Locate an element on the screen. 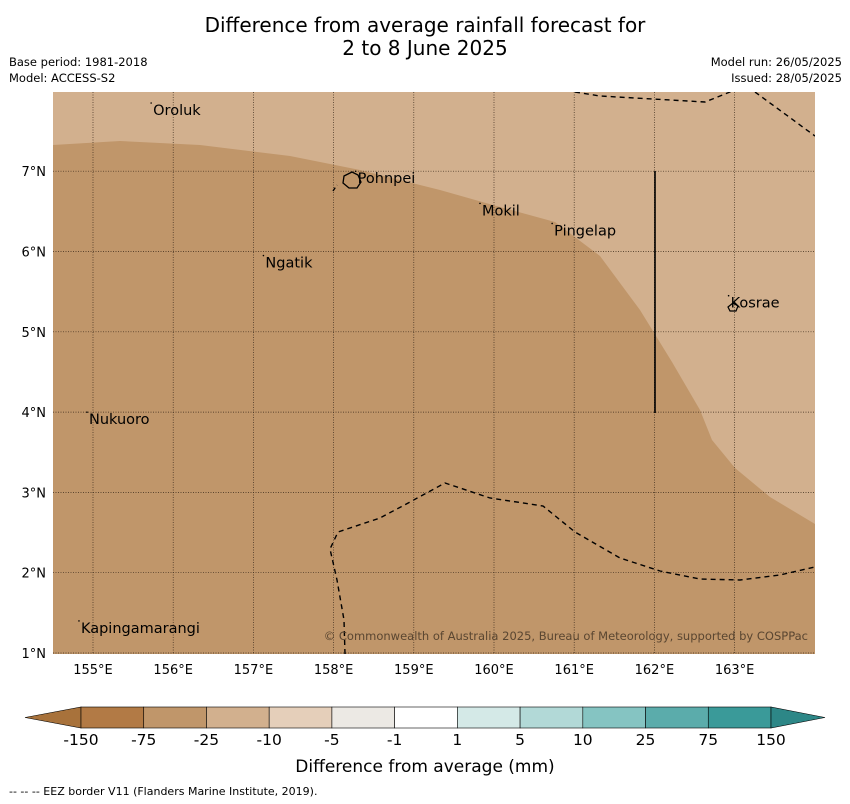 Image resolution: width=850 pixels, height=804 pixels. longitude-tick-label: 159°E is located at coordinates (414, 670).